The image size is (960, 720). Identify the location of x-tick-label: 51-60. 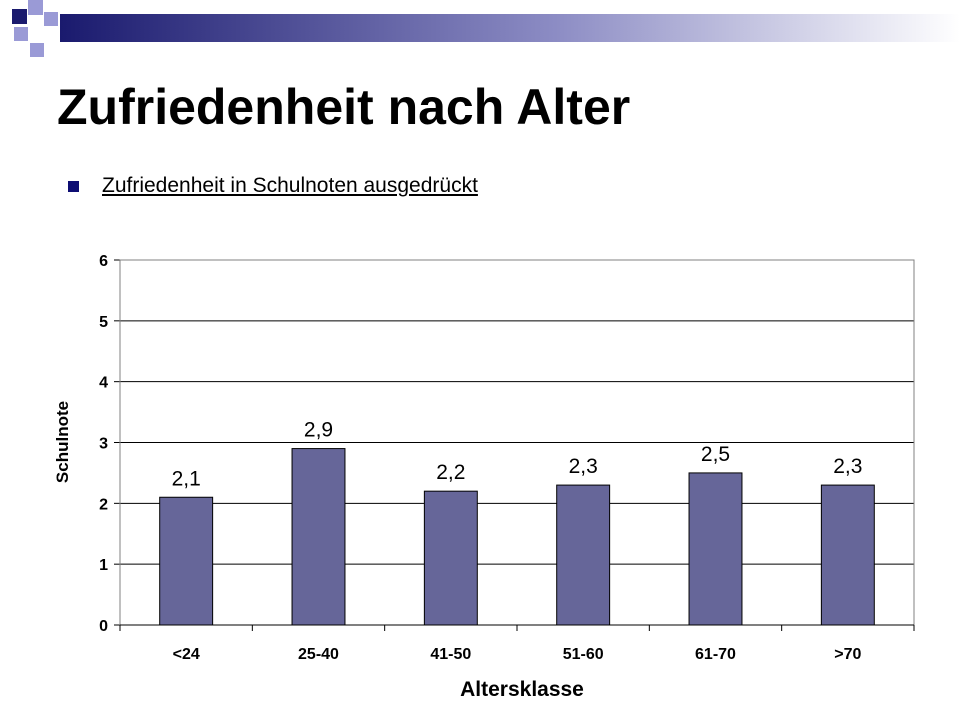
(583, 654).